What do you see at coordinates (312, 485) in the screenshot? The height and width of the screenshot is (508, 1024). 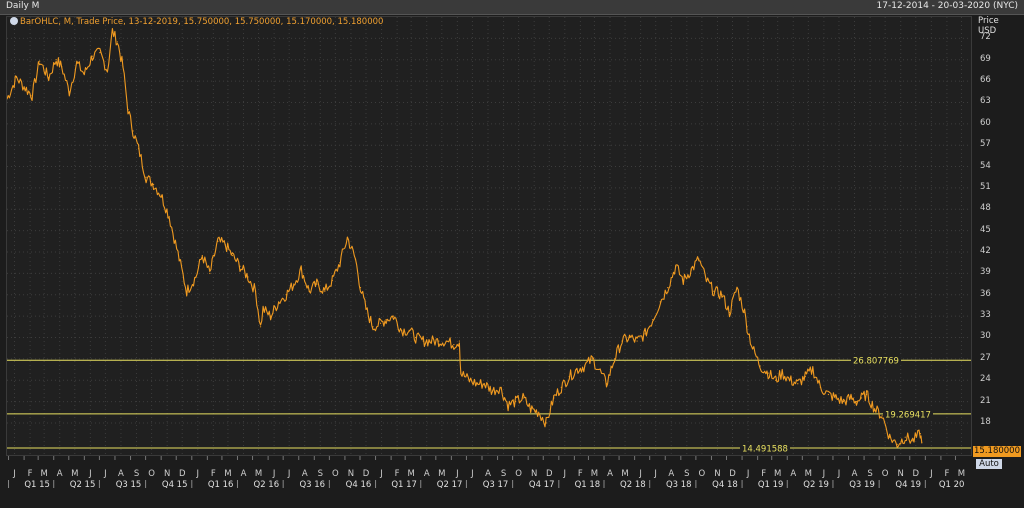 I see `quarter-tick-label: Q3 16` at bounding box center [312, 485].